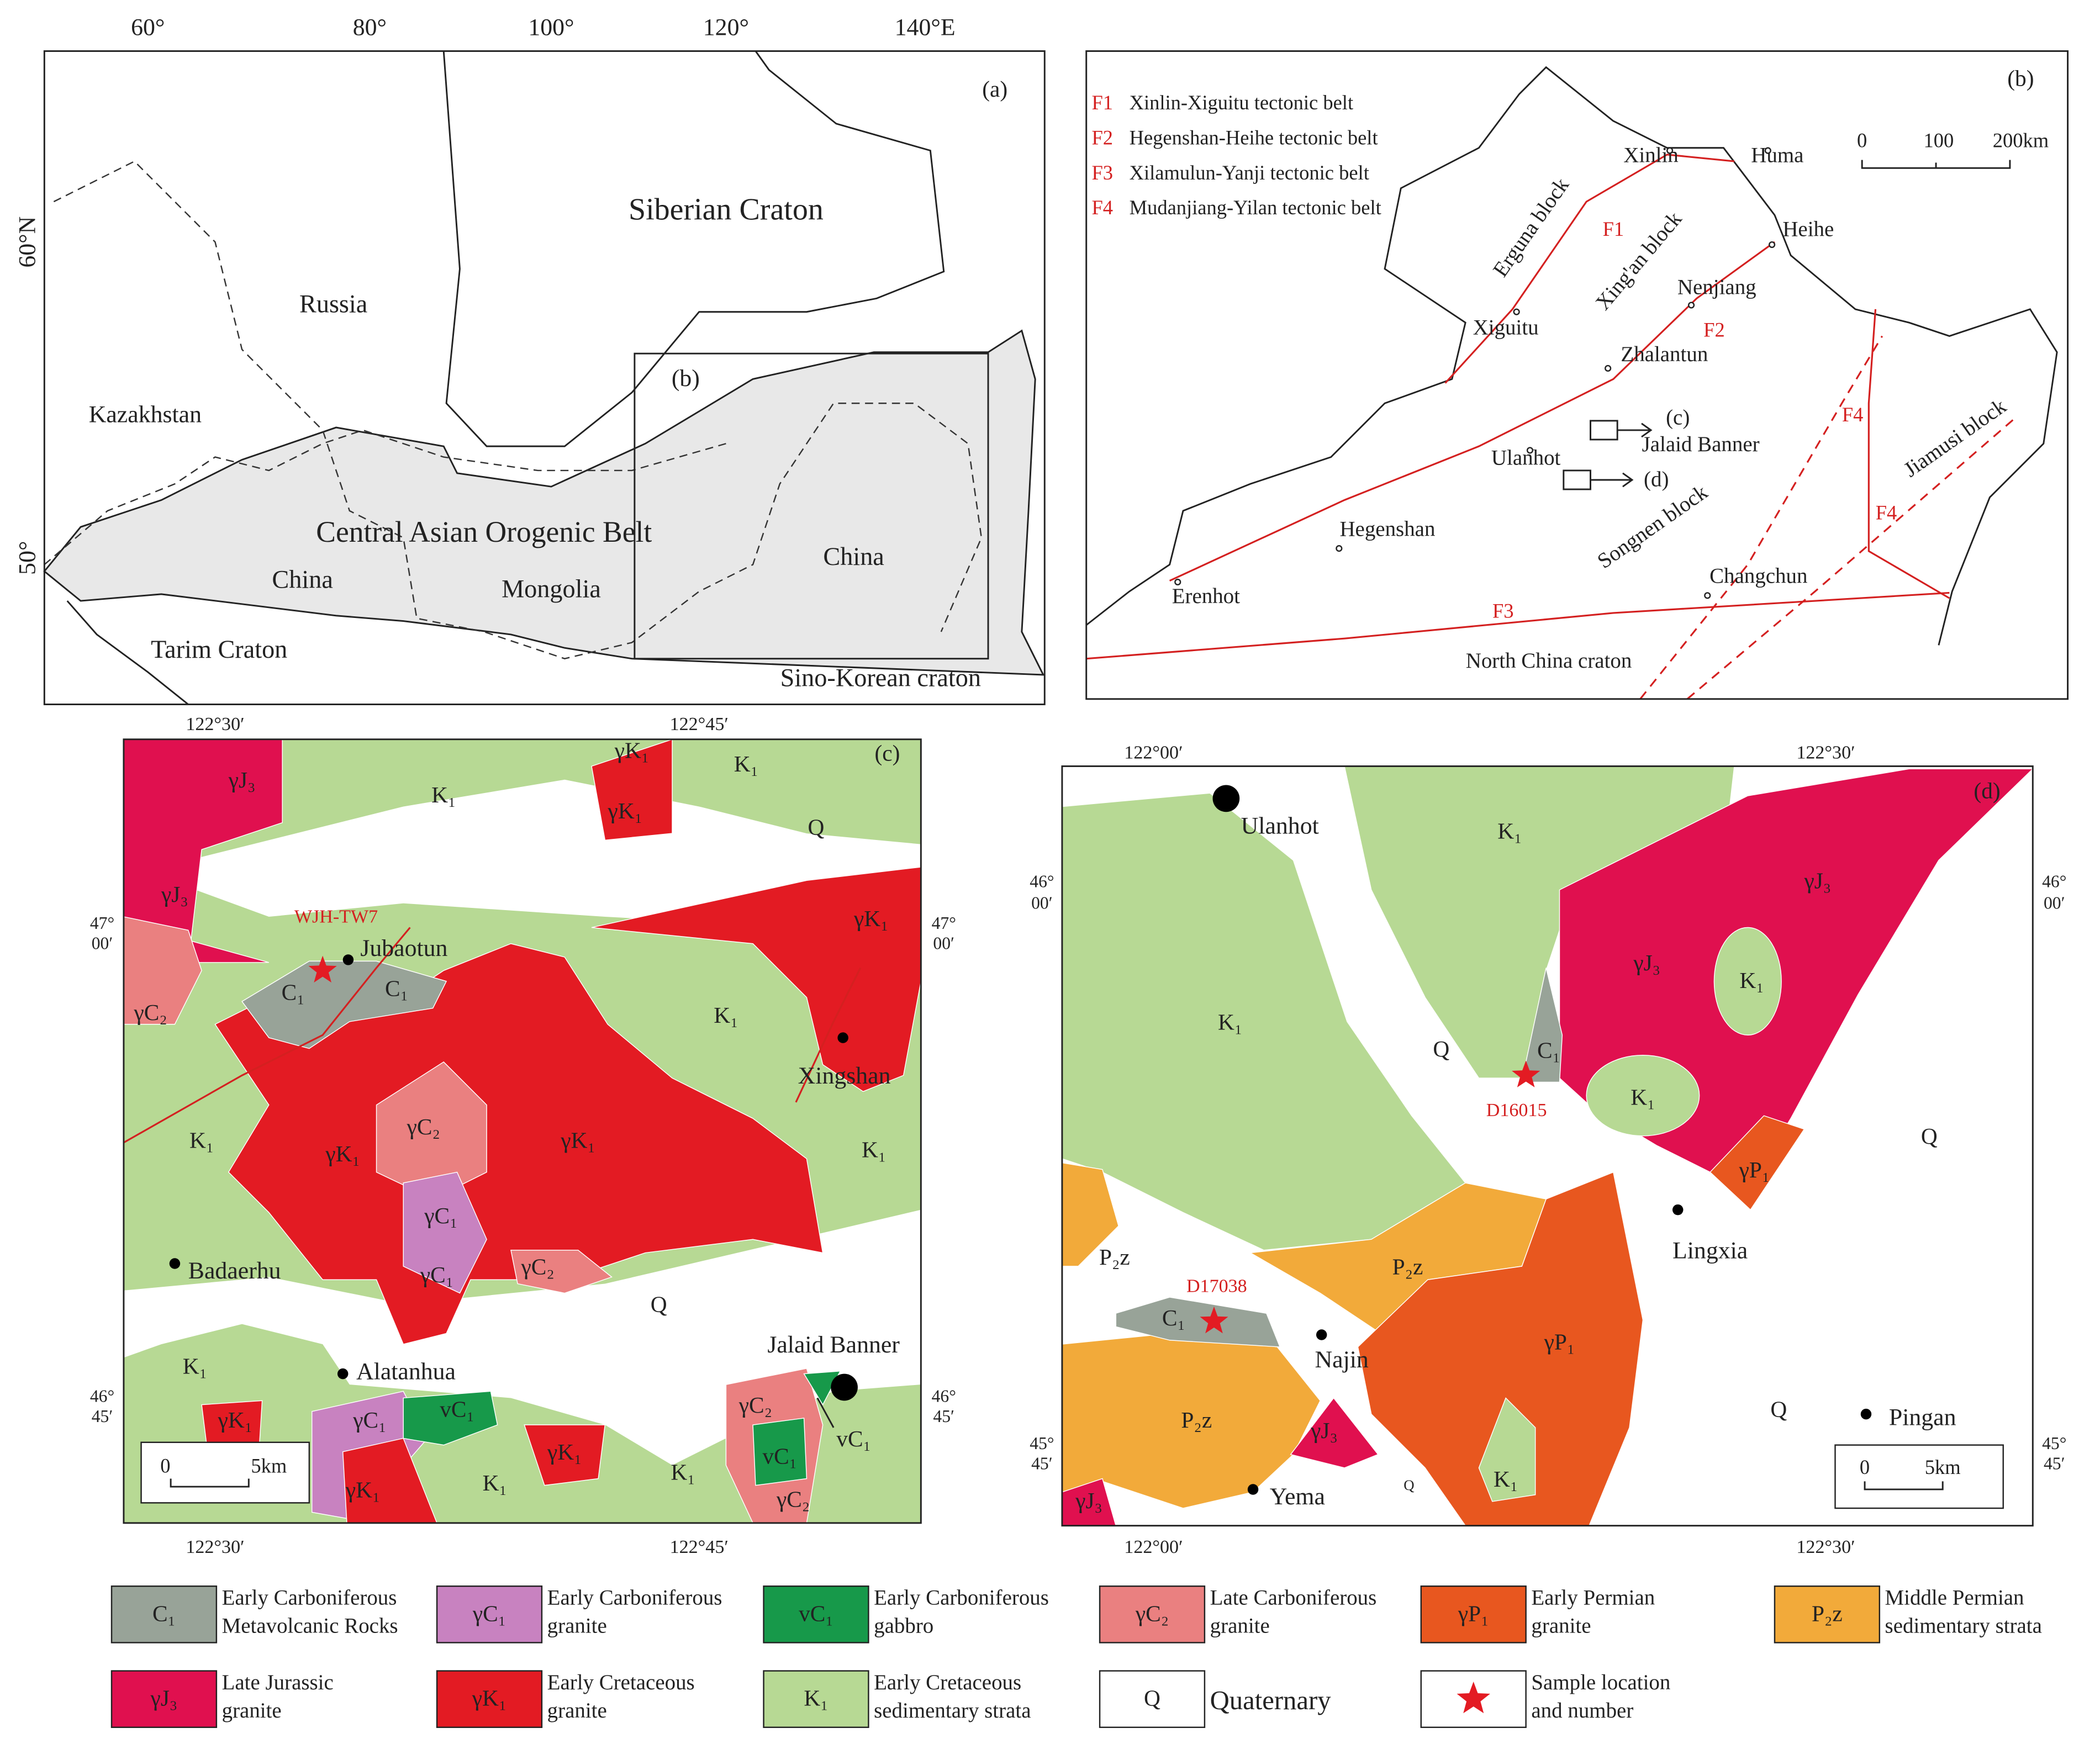 Image resolution: width=2100 pixels, height=1744 pixels. What do you see at coordinates (1241, 102) in the screenshot?
I see `fault-name: Xinlin-Xiguitu tectonic belt` at bounding box center [1241, 102].